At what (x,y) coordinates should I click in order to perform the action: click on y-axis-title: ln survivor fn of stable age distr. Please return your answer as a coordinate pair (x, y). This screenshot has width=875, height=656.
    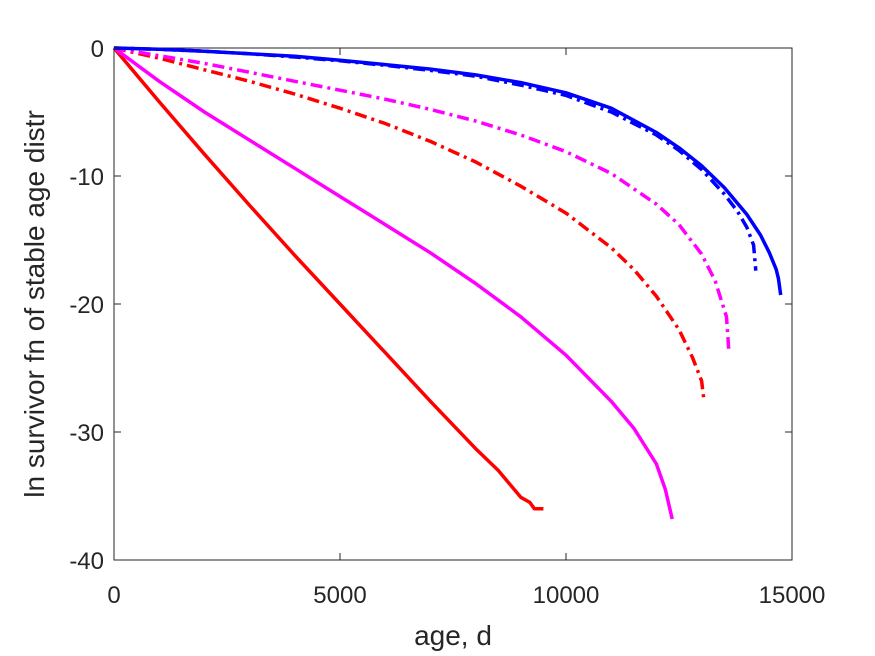
    Looking at the image, I should click on (34, 304).